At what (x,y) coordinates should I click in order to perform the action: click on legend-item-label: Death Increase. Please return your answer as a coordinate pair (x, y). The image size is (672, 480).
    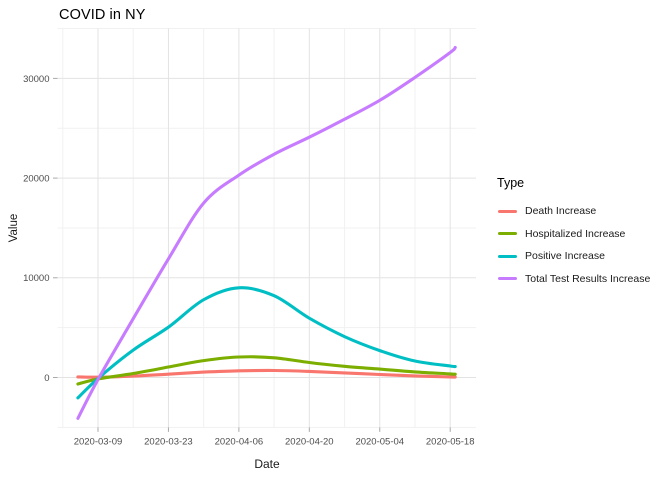
    Looking at the image, I should click on (561, 211).